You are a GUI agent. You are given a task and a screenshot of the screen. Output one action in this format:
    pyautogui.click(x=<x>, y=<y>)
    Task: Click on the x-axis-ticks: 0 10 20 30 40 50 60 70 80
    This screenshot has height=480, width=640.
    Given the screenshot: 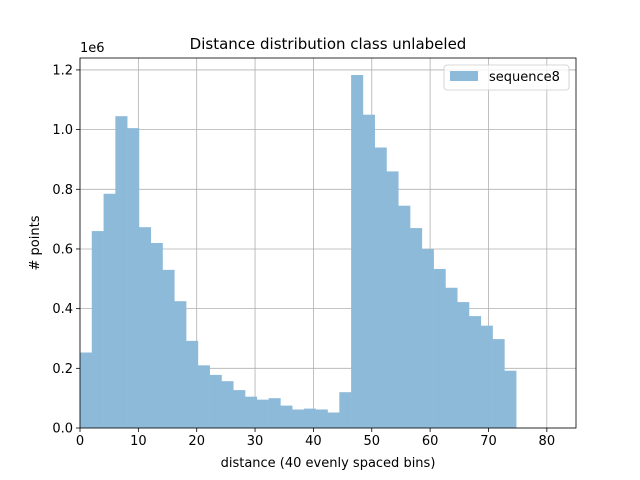 What is the action you would take?
    pyautogui.click(x=315, y=438)
    